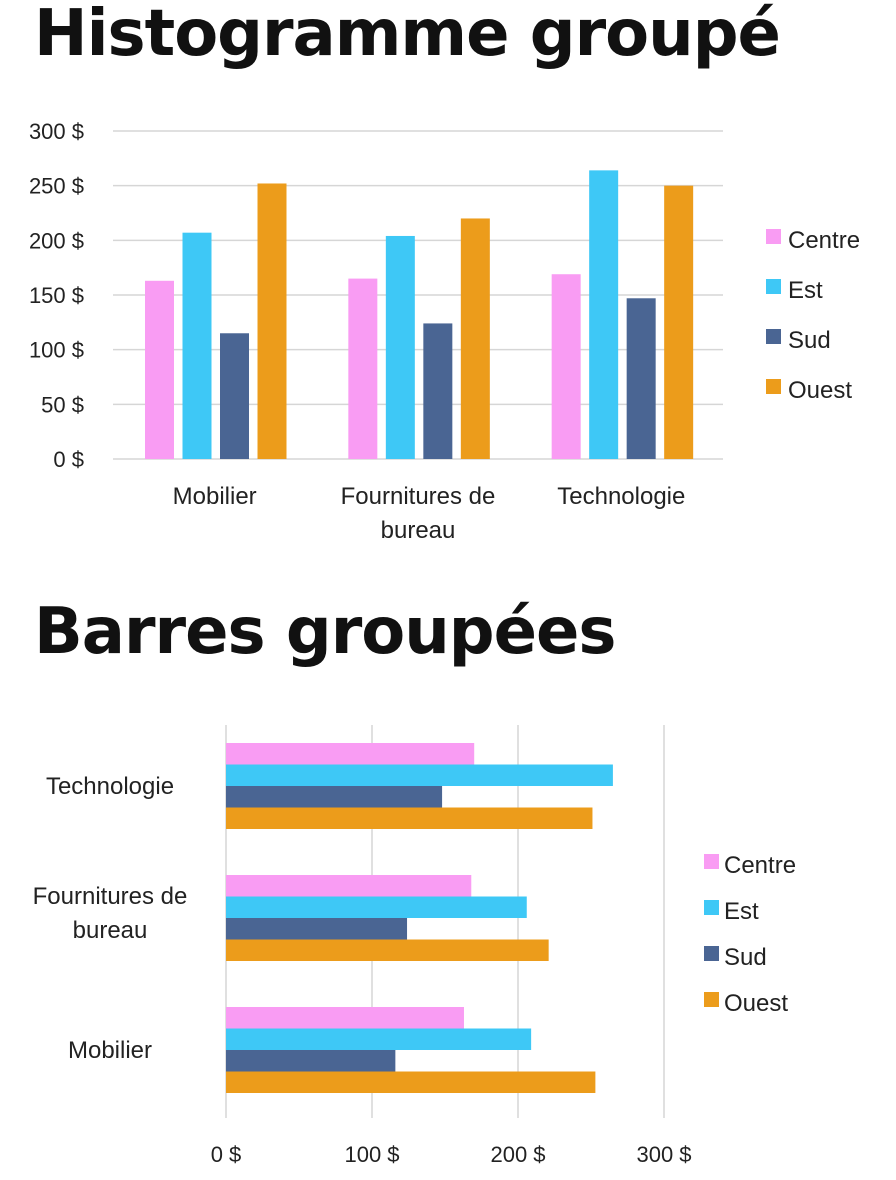 The width and height of the screenshot is (896, 1180). I want to click on y-category-label: Mobilier, so click(110, 1050).